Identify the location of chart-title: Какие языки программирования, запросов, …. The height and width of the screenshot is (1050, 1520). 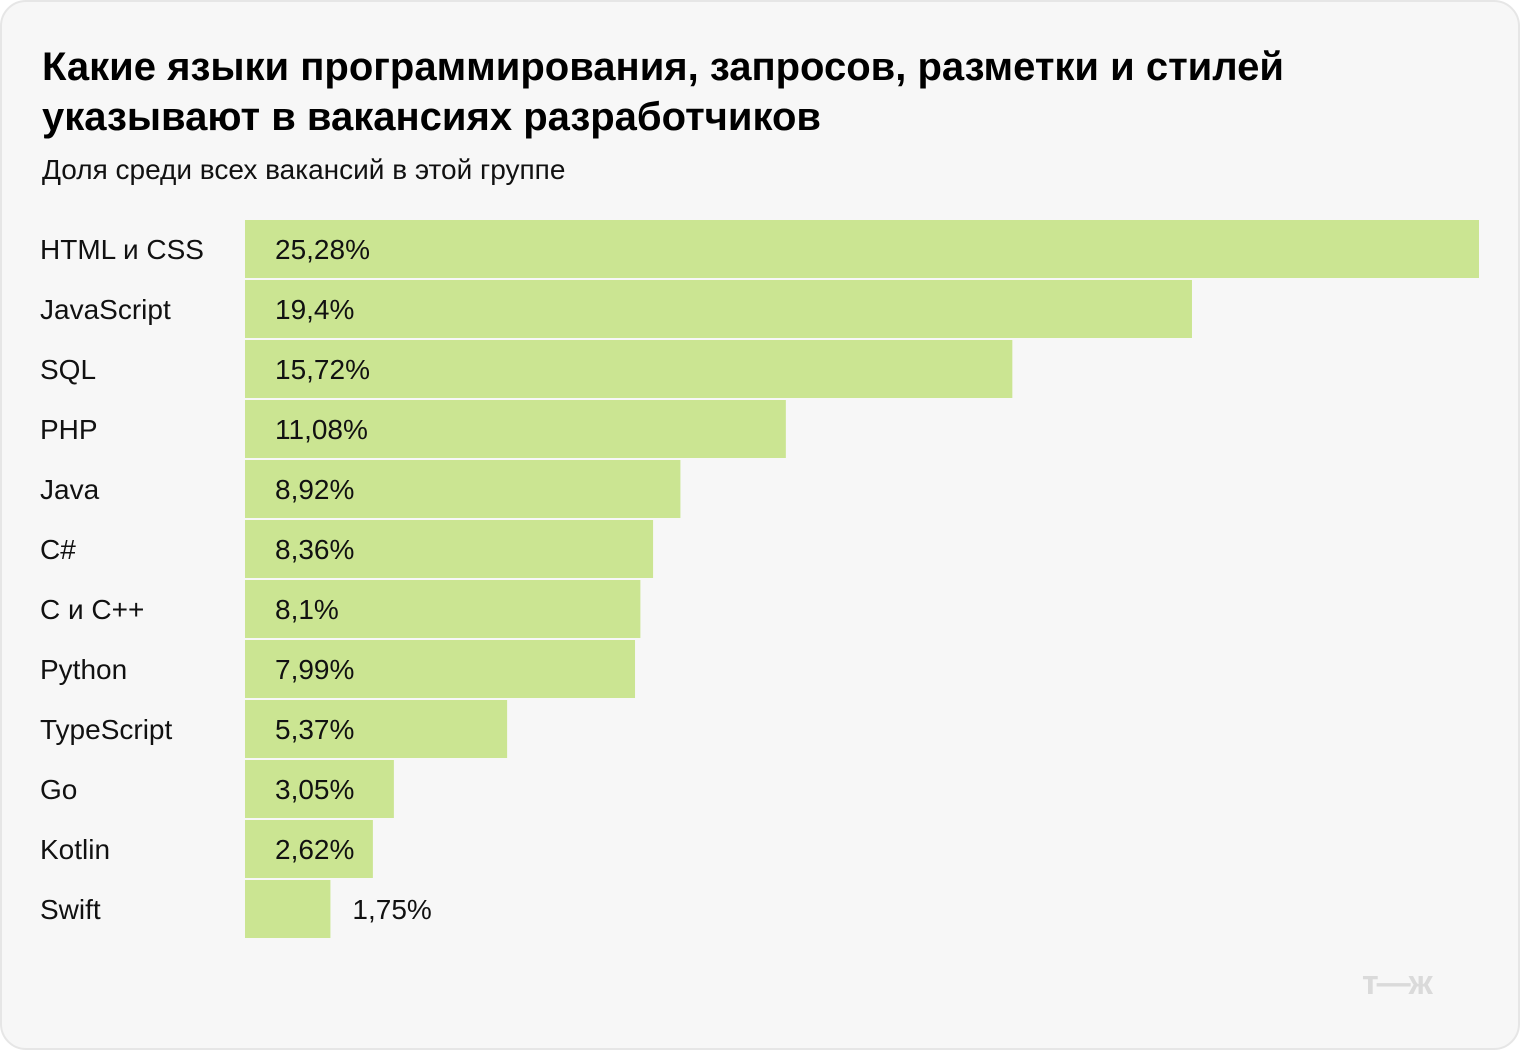
(663, 92).